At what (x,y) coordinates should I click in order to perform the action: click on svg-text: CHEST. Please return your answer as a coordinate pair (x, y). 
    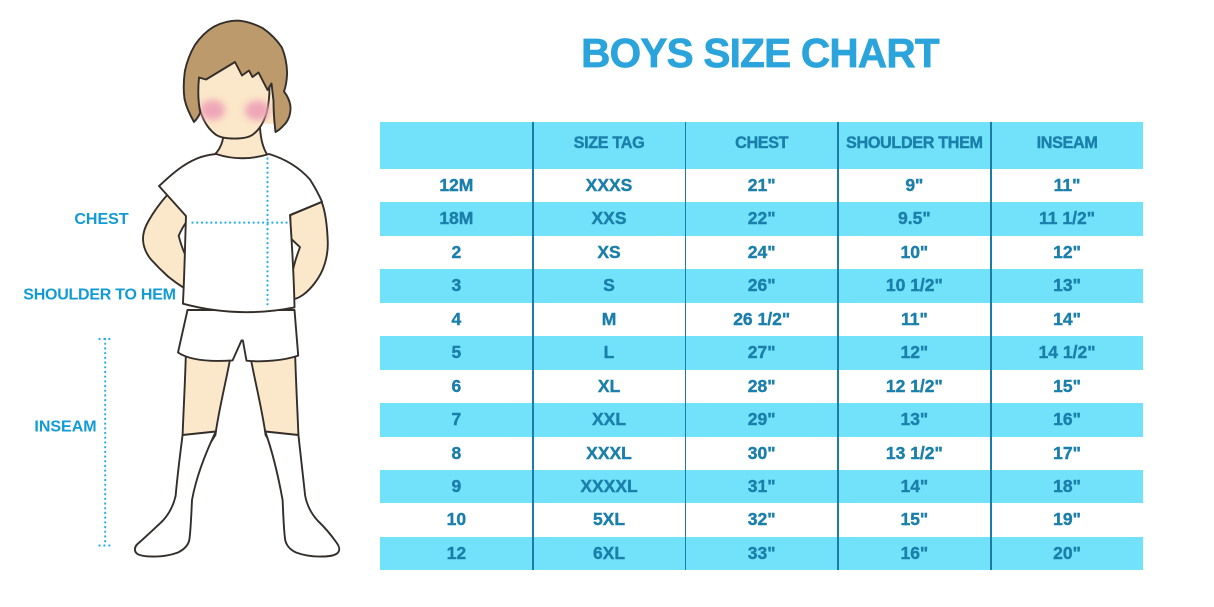
    Looking at the image, I should click on (101, 219).